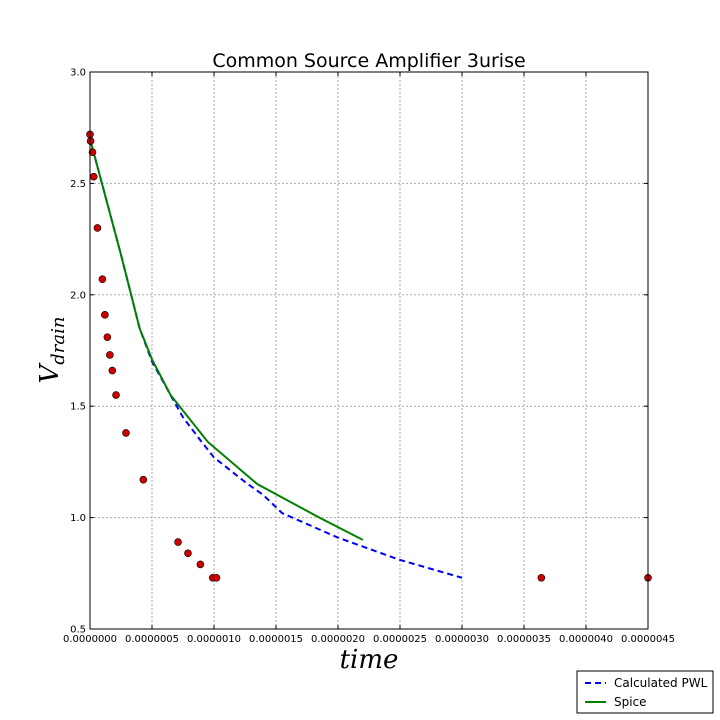  Describe the element at coordinates (78, 518) in the screenshot. I see `y-tick-label: 1.0` at that location.